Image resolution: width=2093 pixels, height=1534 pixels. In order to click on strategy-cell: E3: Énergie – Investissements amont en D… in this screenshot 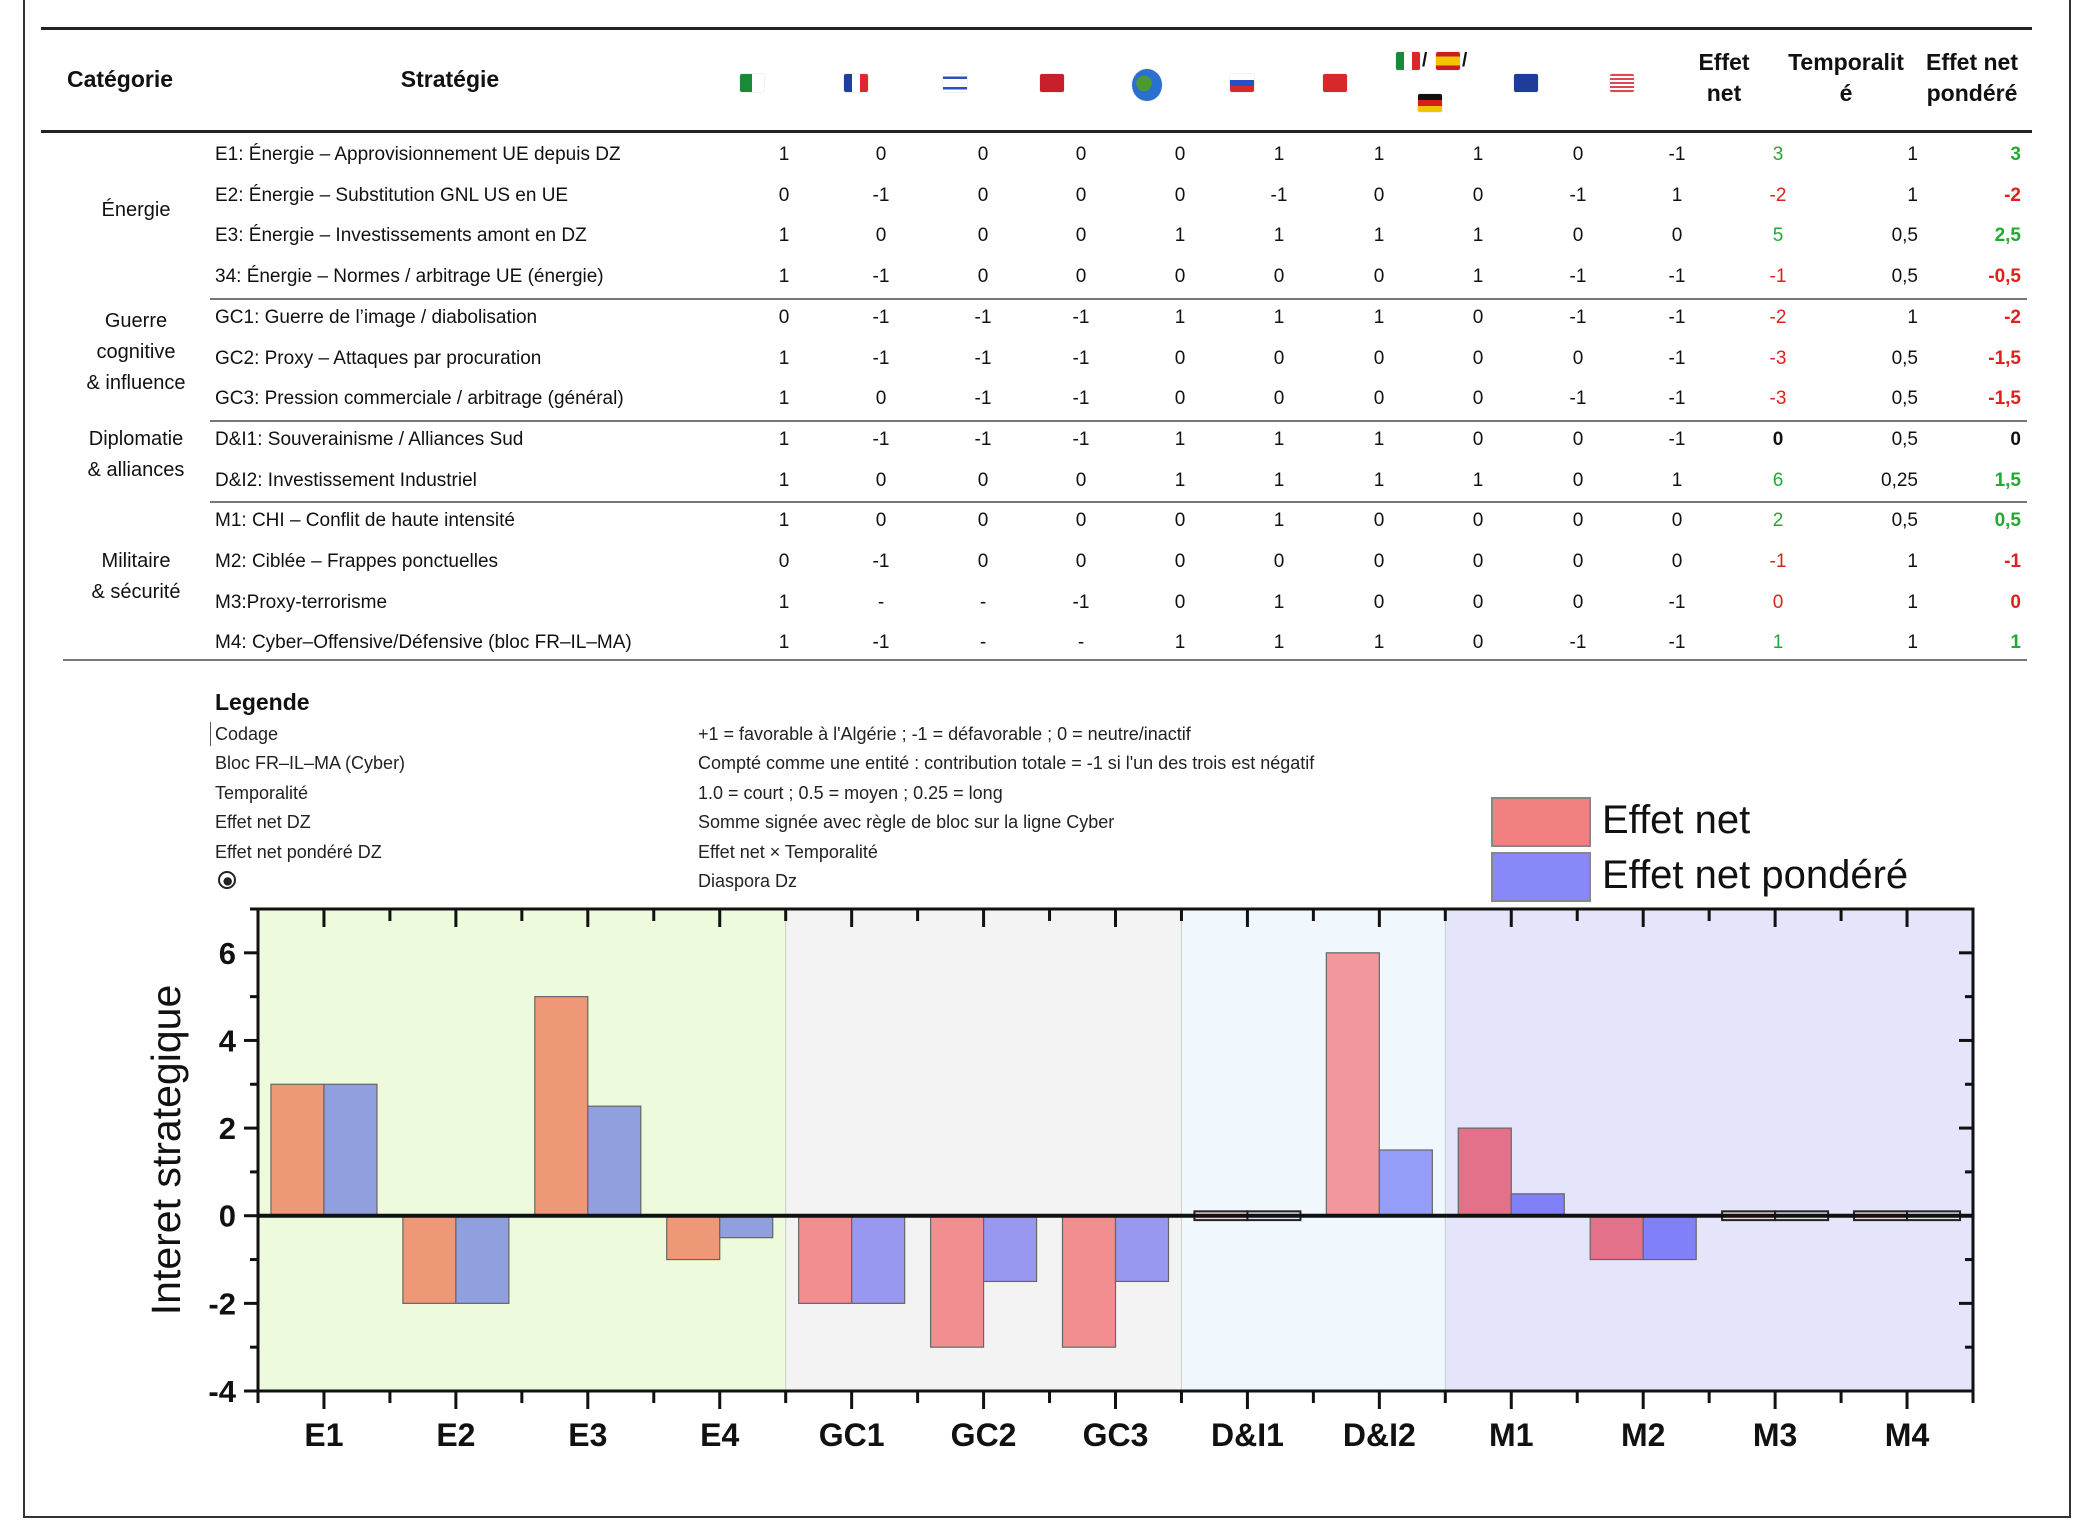, I will do `click(401, 236)`.